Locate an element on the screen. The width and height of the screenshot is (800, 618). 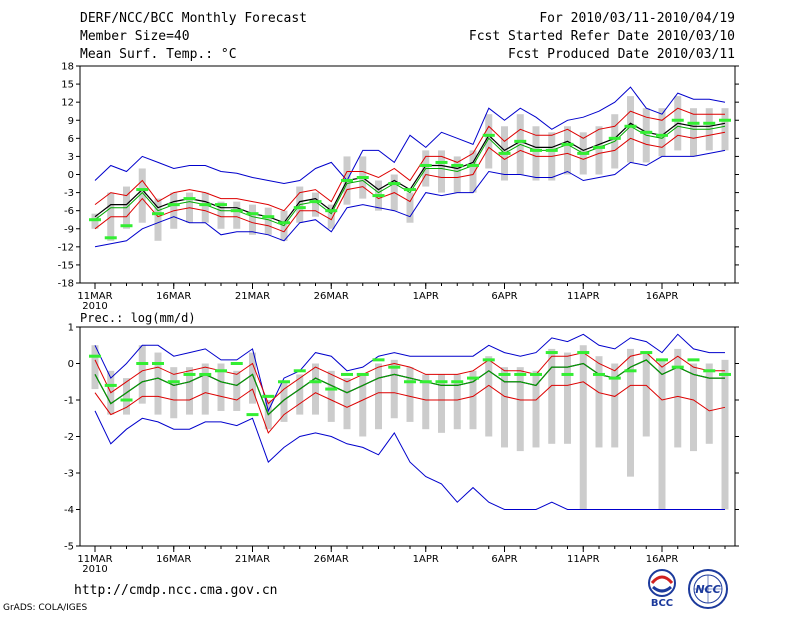
prec-y-tick-label: 0 is located at coordinates (71, 364).